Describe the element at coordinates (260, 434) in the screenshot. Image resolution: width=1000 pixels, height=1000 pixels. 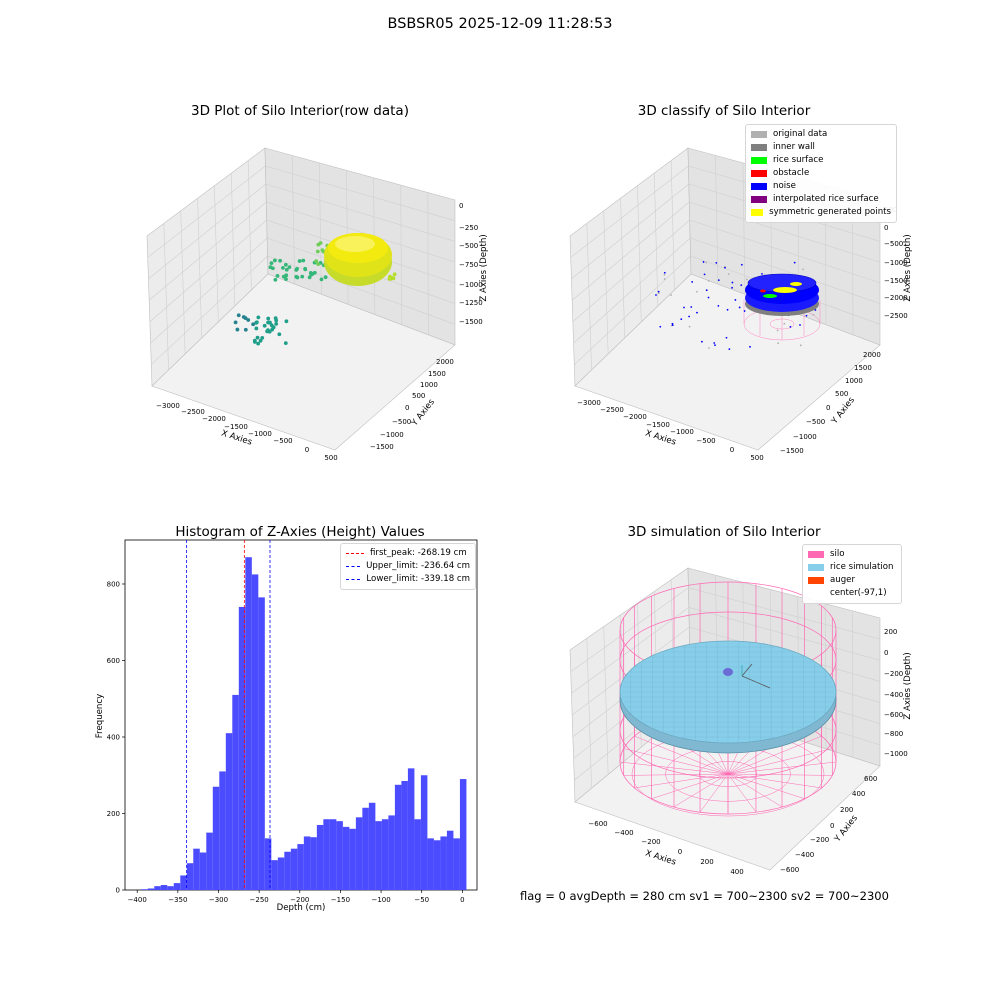
I see `plot1-xtick: −1000` at that location.